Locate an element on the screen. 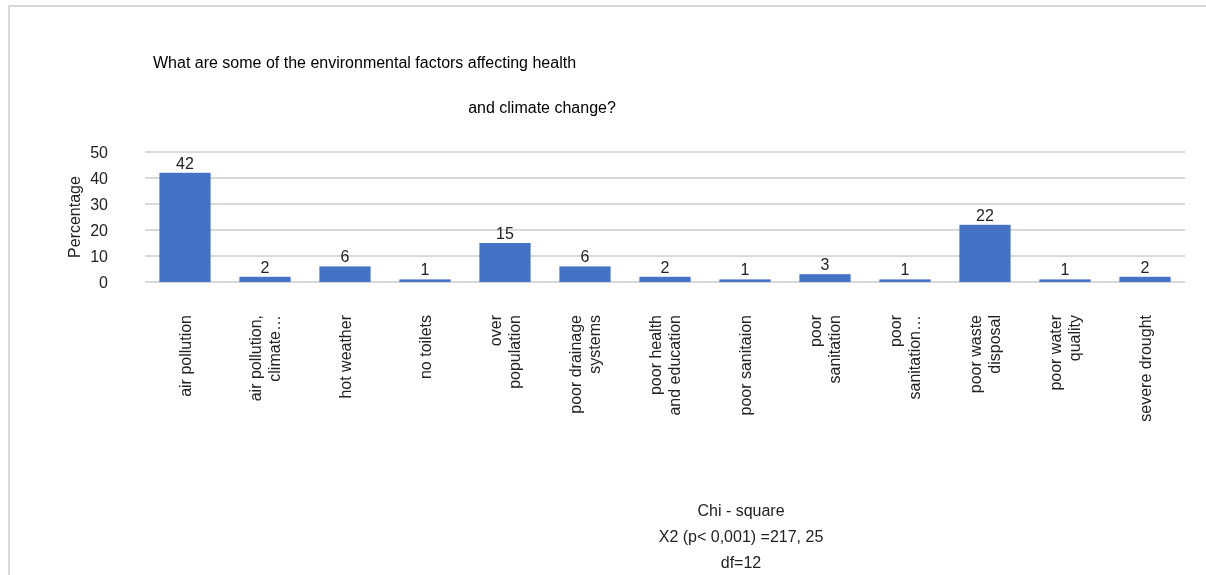  y-tick-label: 20 is located at coordinates (99, 230).